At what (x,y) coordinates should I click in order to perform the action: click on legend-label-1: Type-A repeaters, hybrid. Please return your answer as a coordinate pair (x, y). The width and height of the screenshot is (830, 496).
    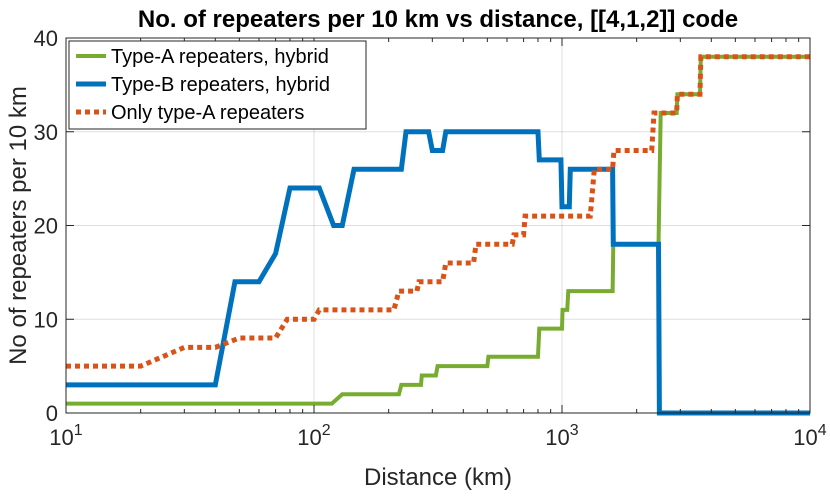
    Looking at the image, I should click on (220, 57).